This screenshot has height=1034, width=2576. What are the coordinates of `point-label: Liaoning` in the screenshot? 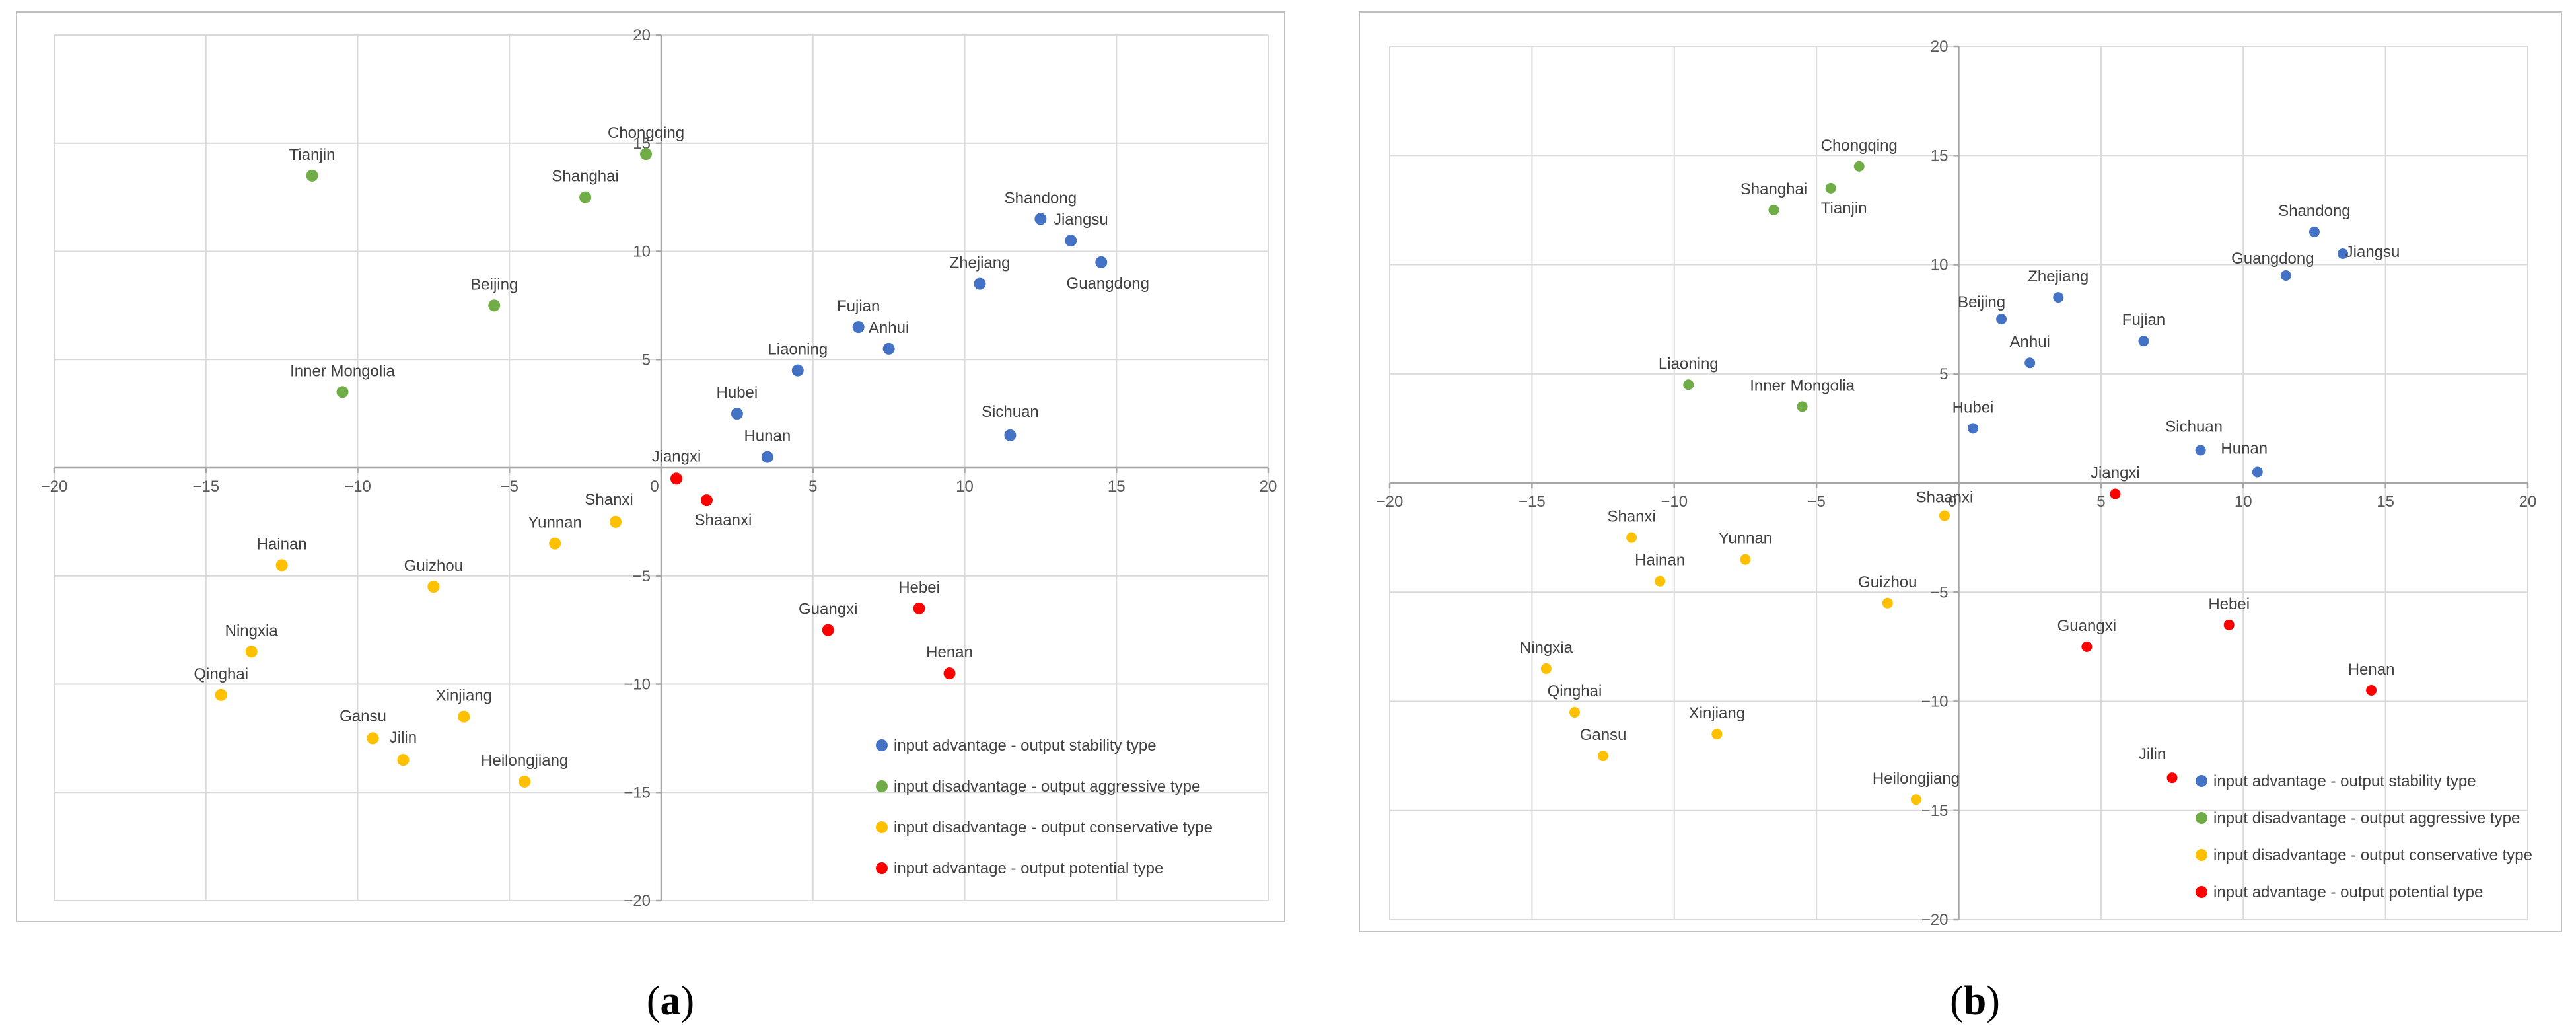 It's located at (798, 350).